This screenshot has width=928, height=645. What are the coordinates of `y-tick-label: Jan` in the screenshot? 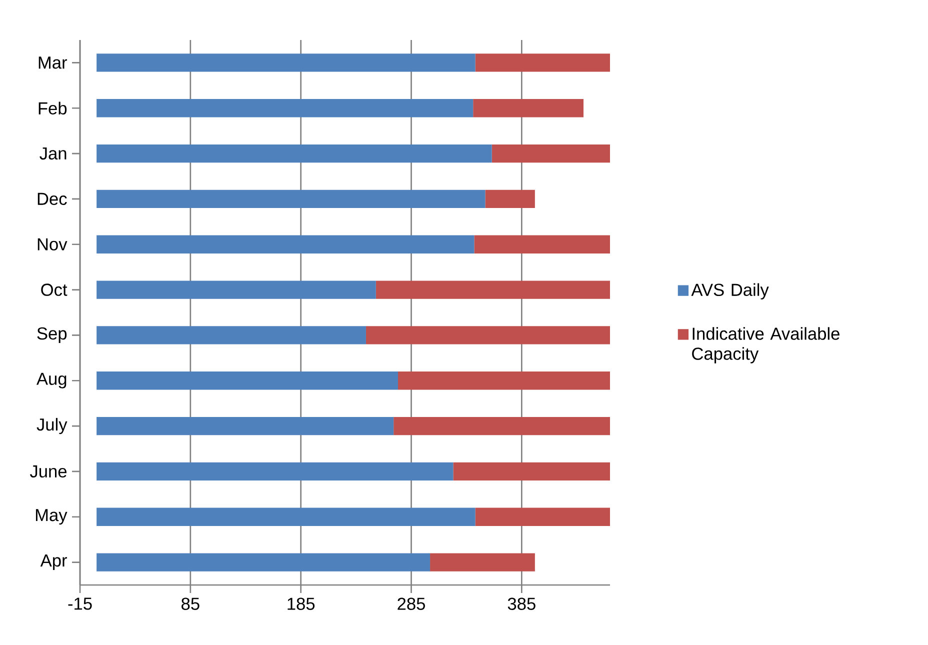 It's located at (53, 153).